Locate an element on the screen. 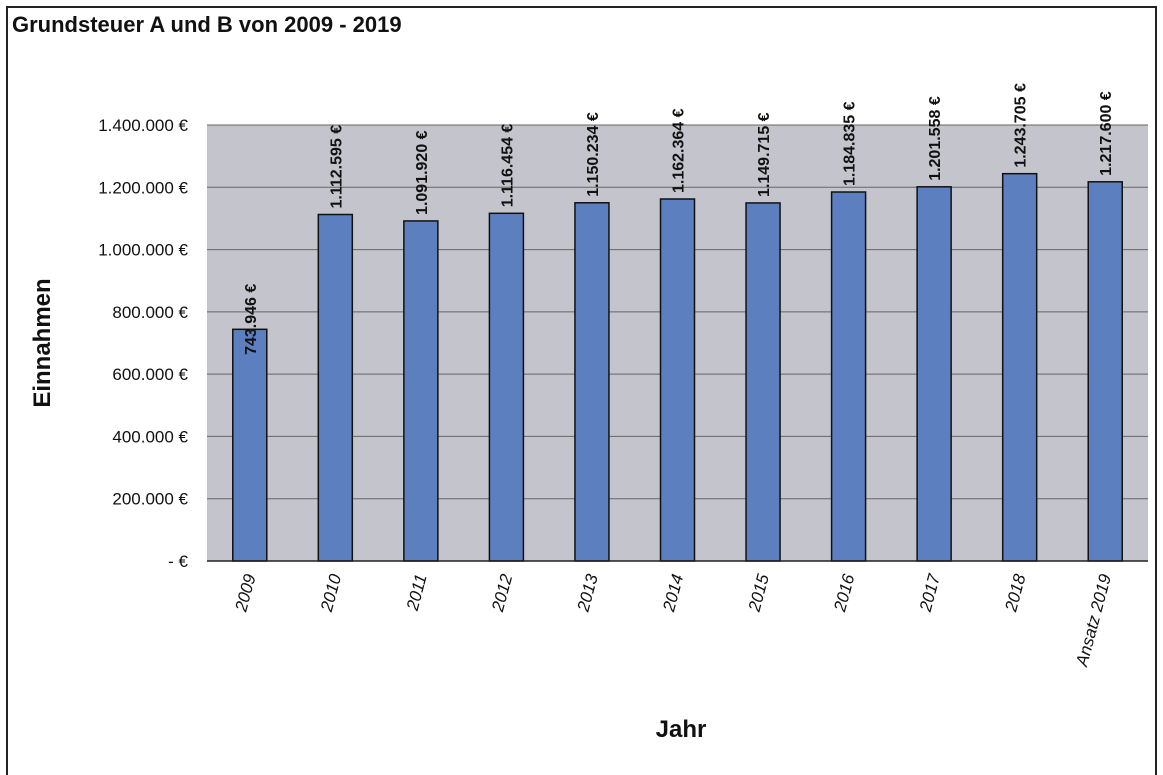 The height and width of the screenshot is (775, 1163). data-label: 1.217.600 € is located at coordinates (1106, 133).